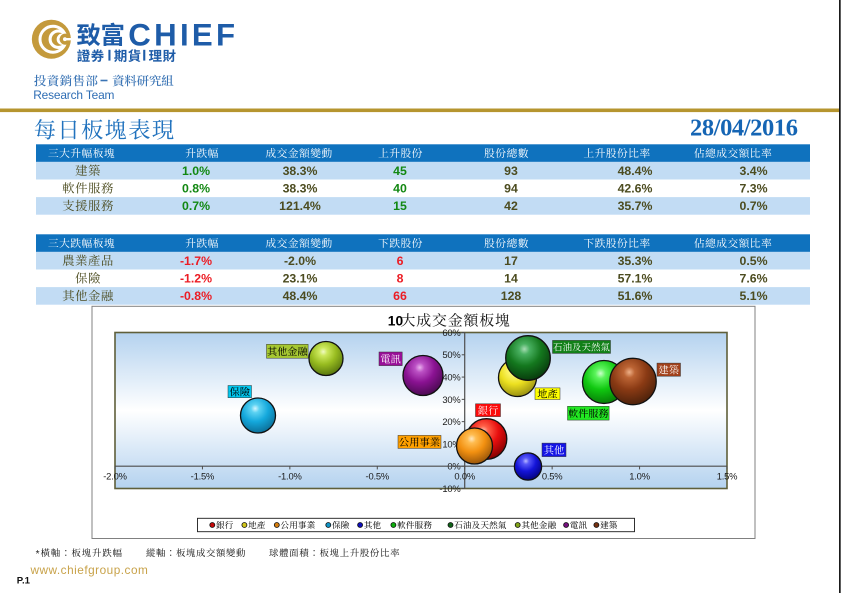 Image resolution: width=842 pixels, height=595 pixels. What do you see at coordinates (73, 95) in the screenshot?
I see `svg-text: Research Team` at bounding box center [73, 95].